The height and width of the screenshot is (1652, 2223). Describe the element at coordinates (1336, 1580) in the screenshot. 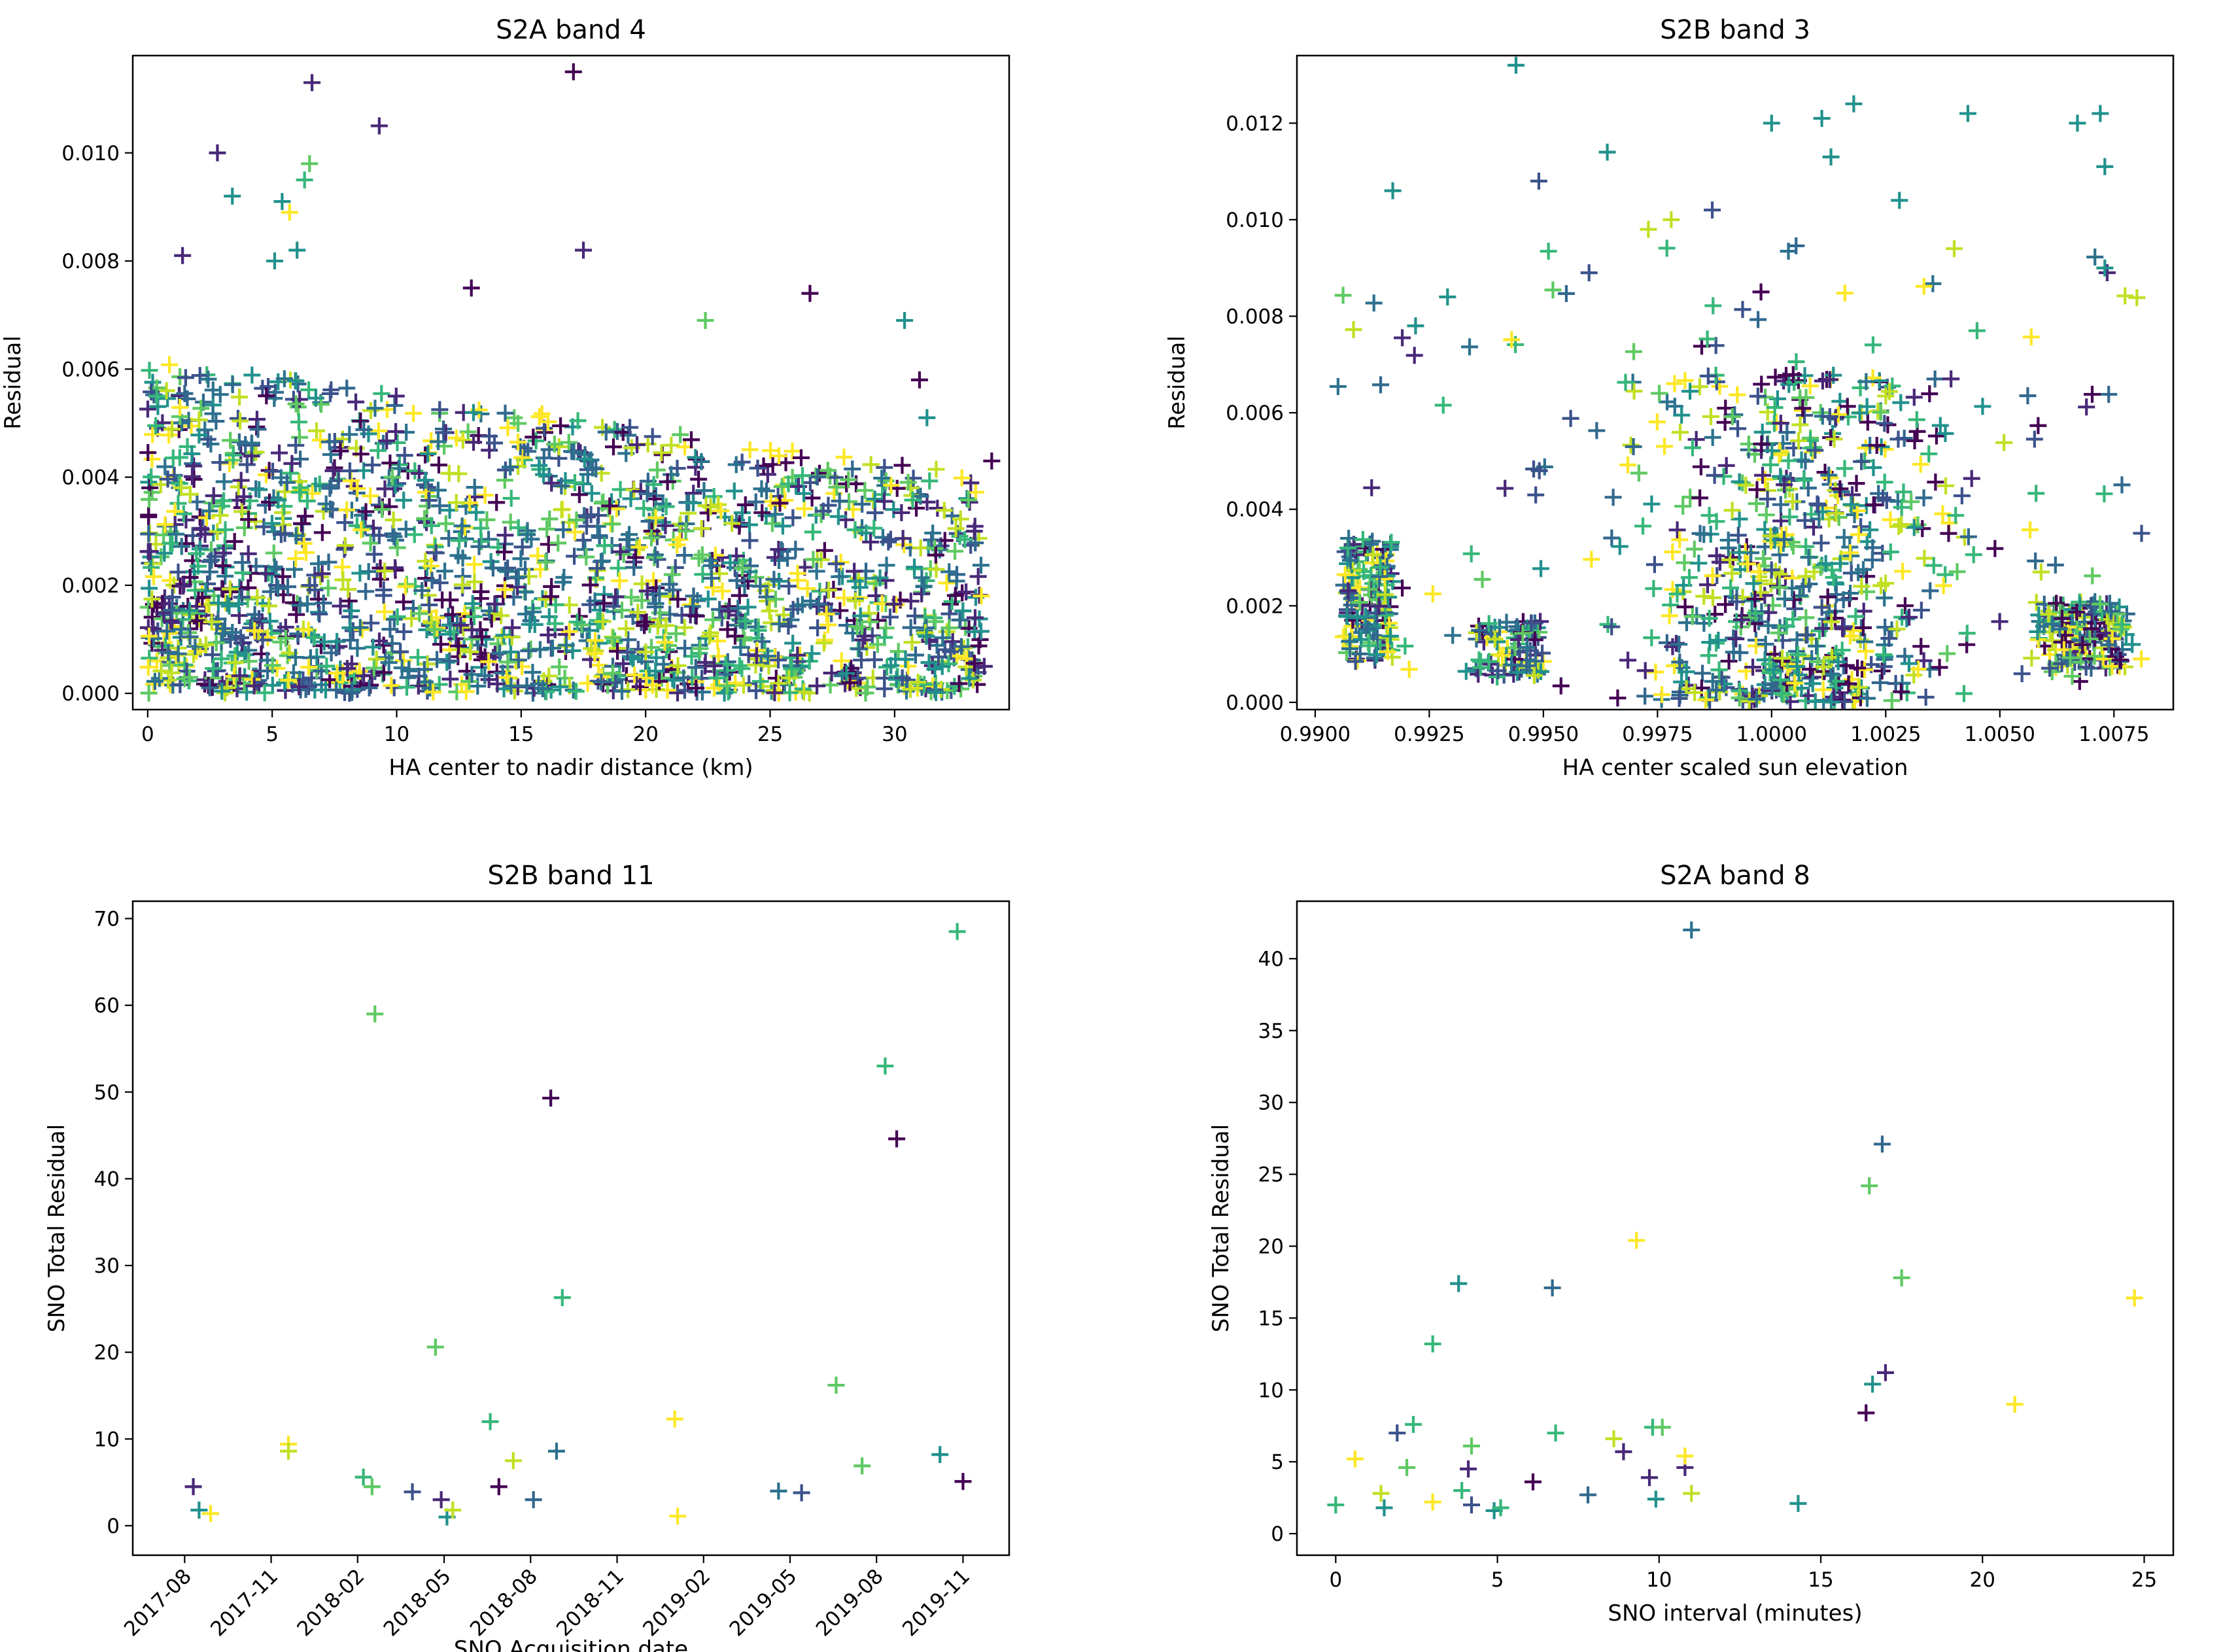

I see `x-tick-label: 0` at that location.